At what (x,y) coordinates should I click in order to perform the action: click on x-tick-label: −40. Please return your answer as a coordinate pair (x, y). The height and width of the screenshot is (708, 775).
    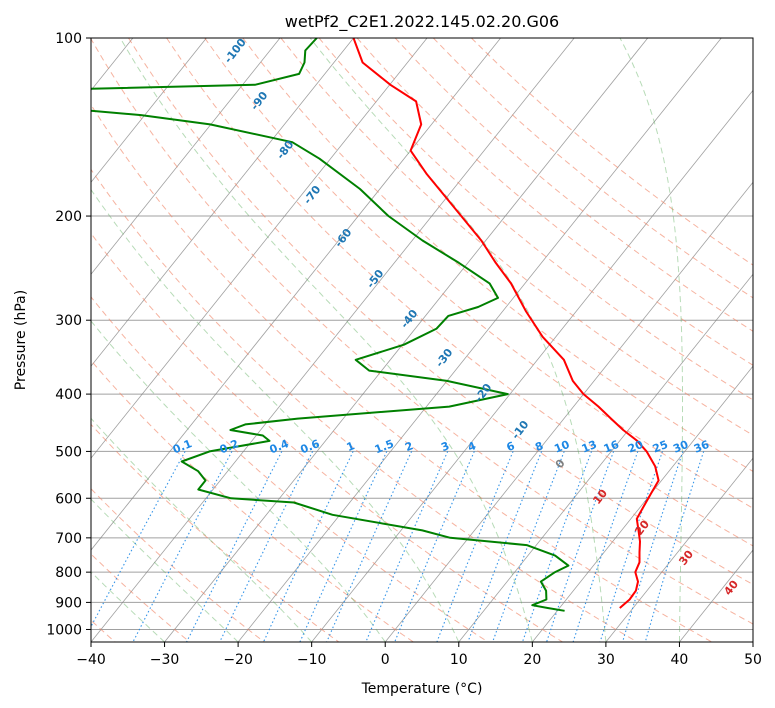
    Looking at the image, I should click on (91, 660).